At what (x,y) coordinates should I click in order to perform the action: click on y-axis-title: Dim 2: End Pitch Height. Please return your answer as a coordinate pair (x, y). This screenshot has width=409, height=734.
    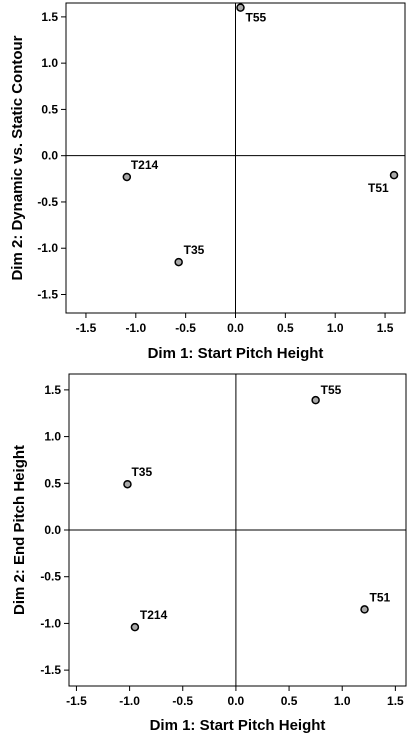
    Looking at the image, I should click on (19, 530).